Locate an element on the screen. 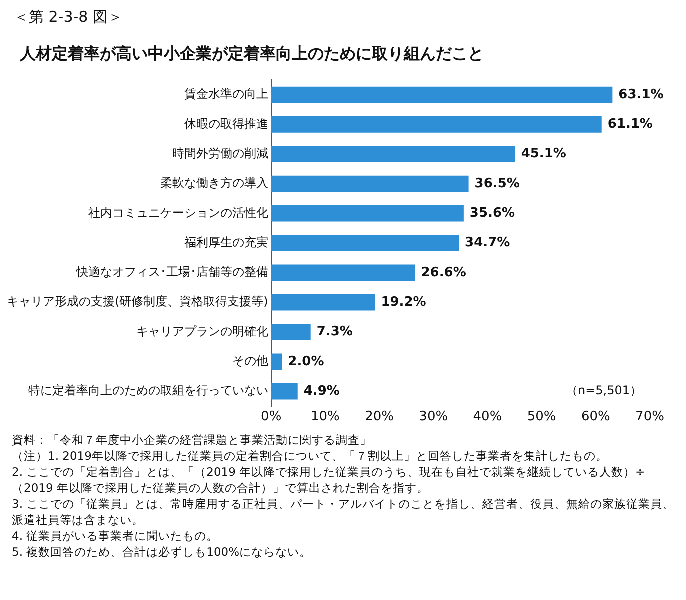 The width and height of the screenshot is (686, 600). data-label: 26.6% is located at coordinates (443, 272).